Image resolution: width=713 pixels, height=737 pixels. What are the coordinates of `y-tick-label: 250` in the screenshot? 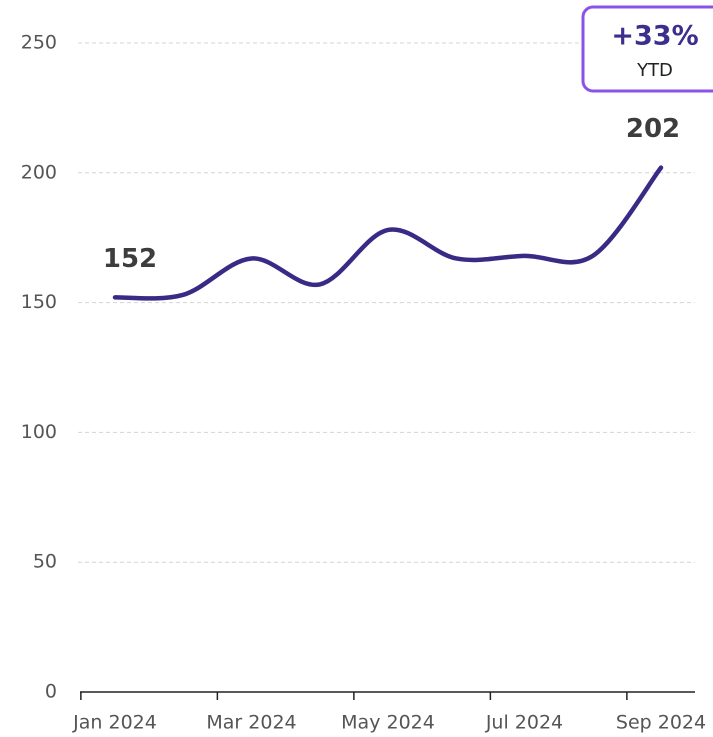 It's located at (39, 43).